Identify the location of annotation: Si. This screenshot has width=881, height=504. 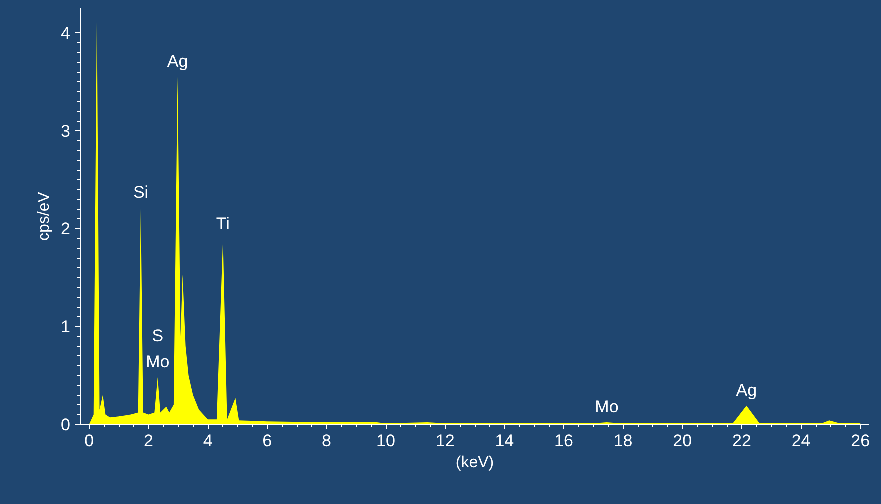
(141, 192).